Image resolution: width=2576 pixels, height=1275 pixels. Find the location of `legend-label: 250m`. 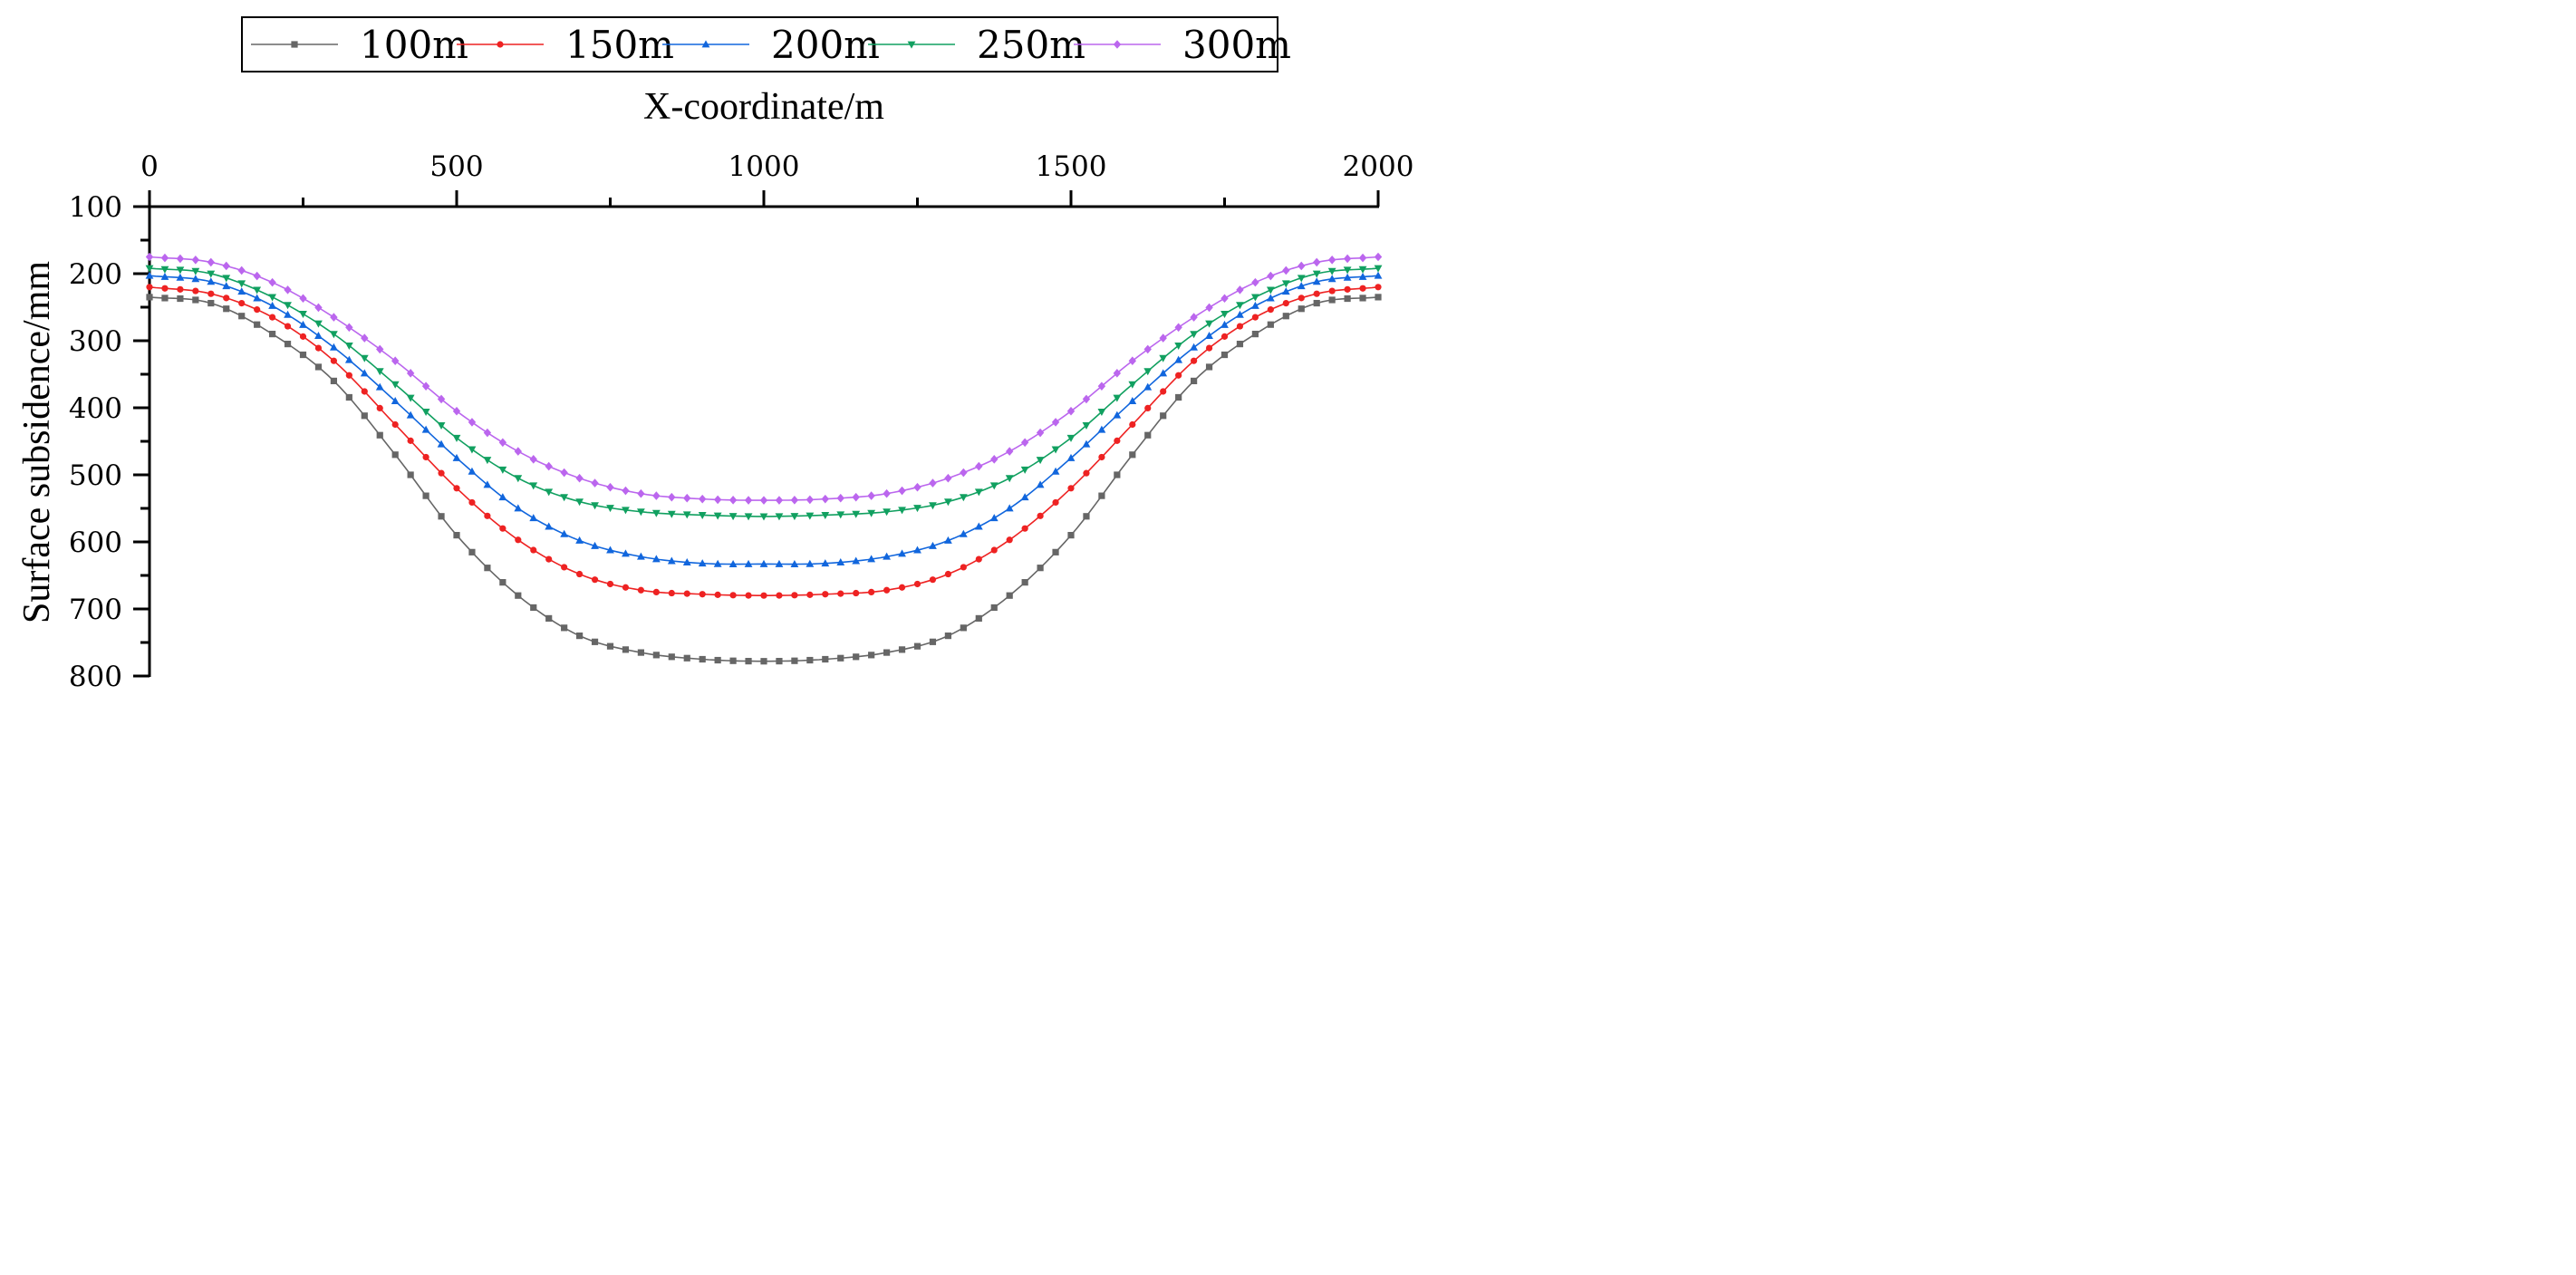

legend-label: 250m is located at coordinates (1031, 45).